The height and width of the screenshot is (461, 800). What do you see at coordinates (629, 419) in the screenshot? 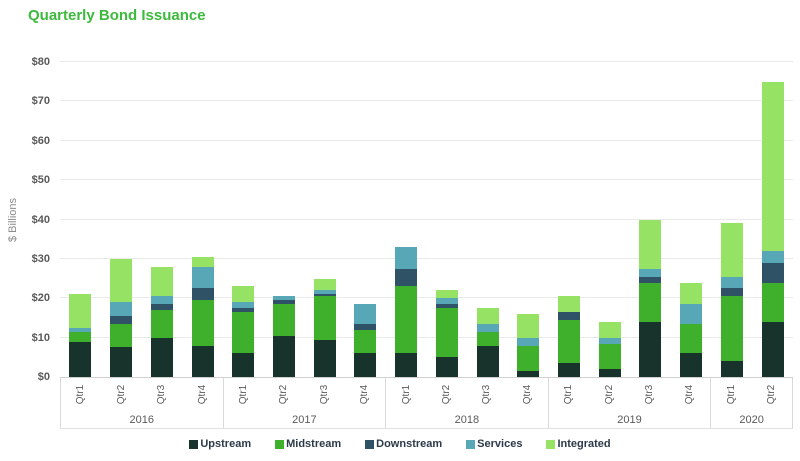
I see `x-axis-year-label: 2019` at bounding box center [629, 419].